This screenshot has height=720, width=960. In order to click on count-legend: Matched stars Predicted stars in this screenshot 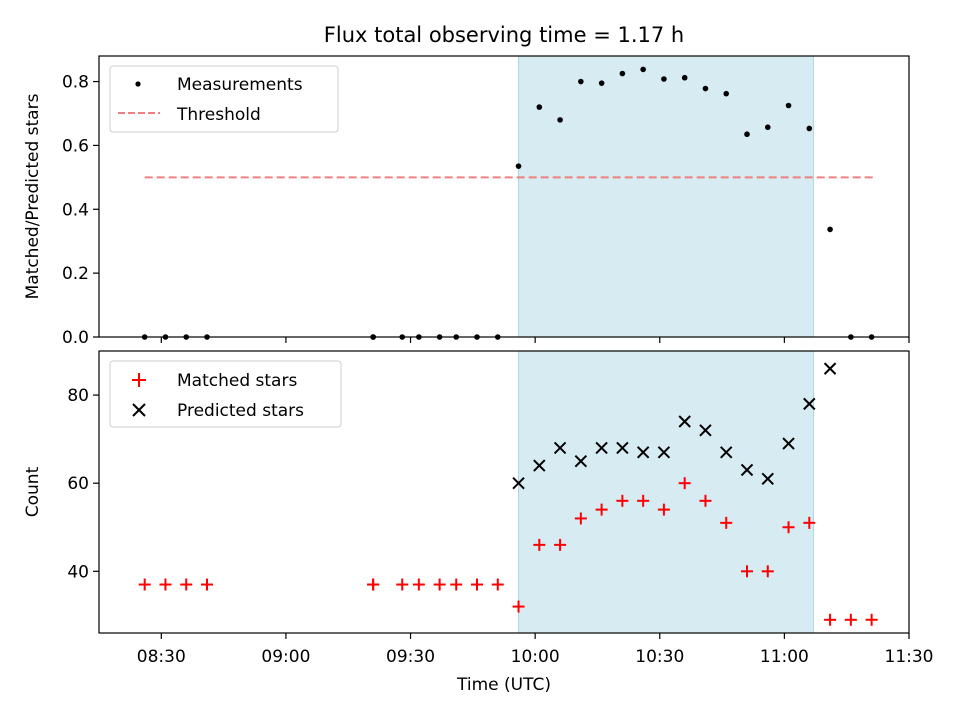, I will do `click(225, 394)`.